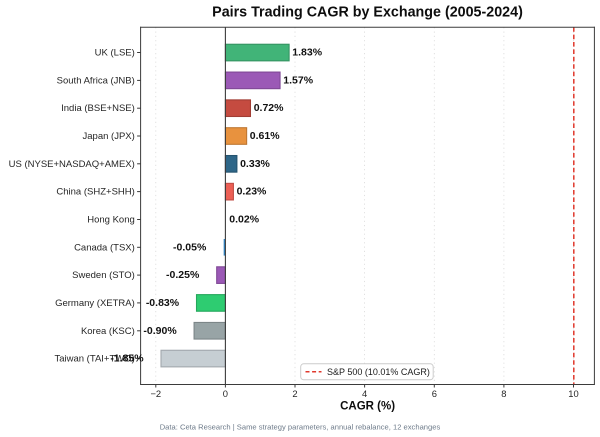 The image size is (600, 437). I want to click on svg-text: Hong Kong, so click(111, 220).